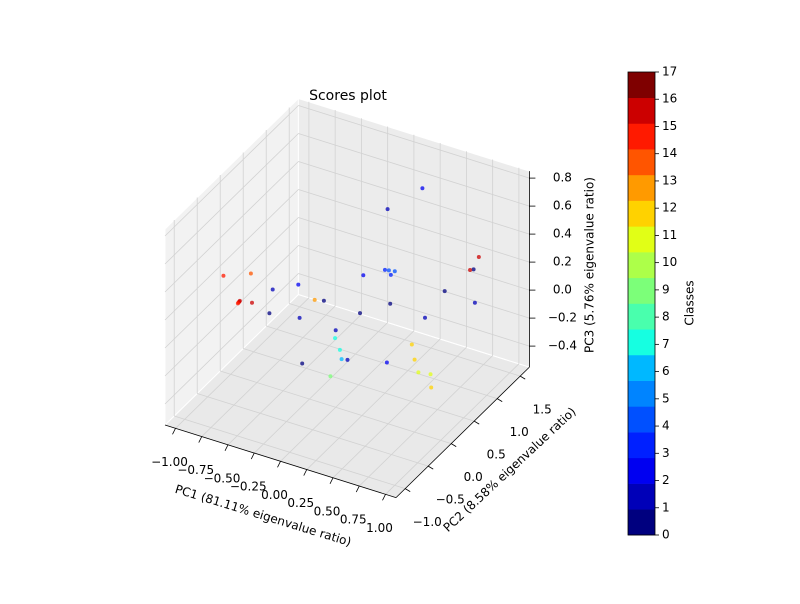  I want to click on x-tick-label: 0.25, so click(300, 503).